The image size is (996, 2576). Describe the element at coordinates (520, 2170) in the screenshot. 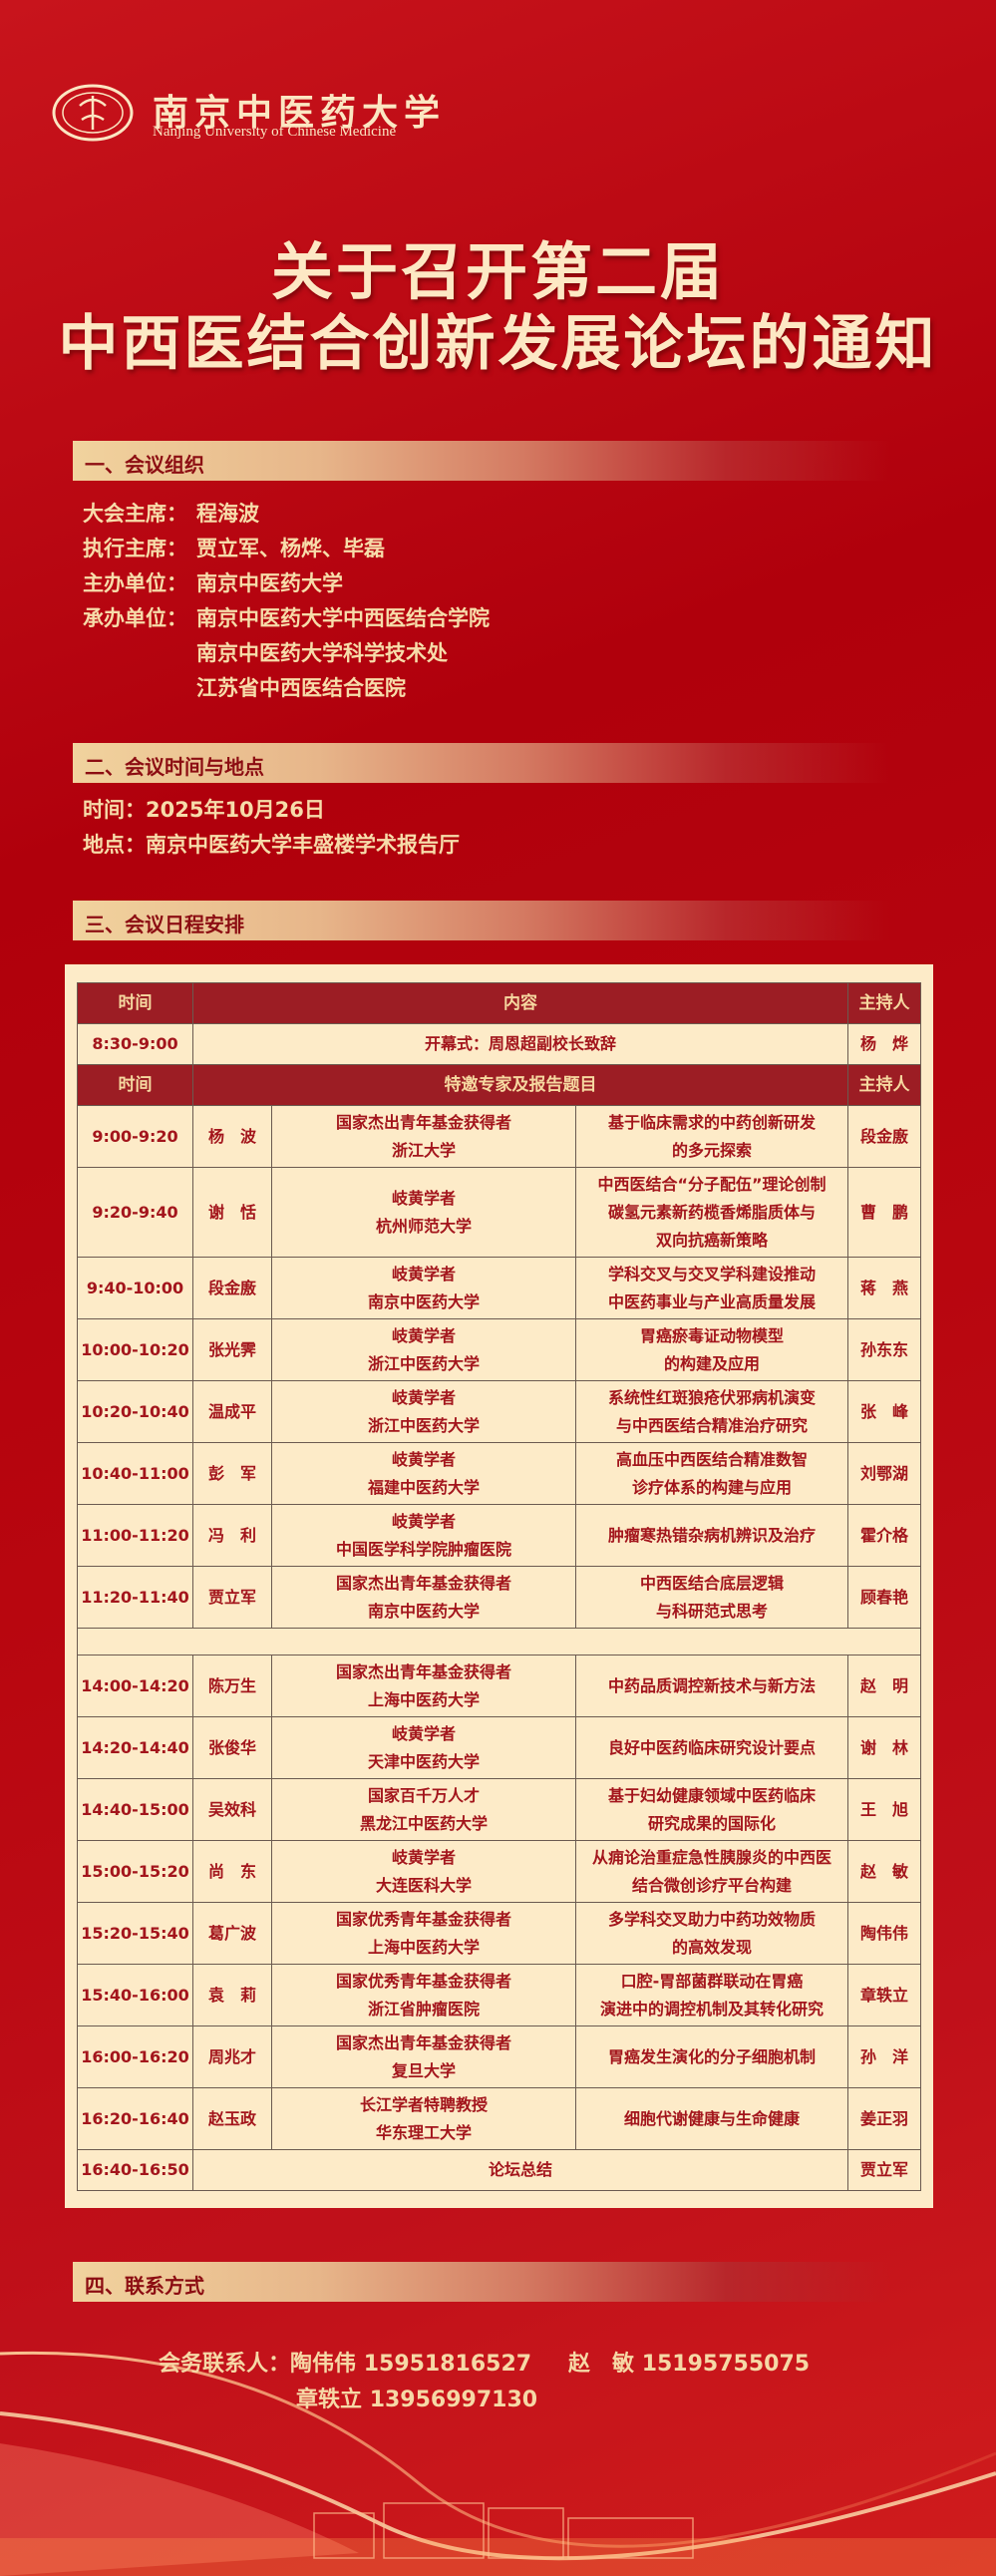

I see `content-cell: 论坛总结` at that location.